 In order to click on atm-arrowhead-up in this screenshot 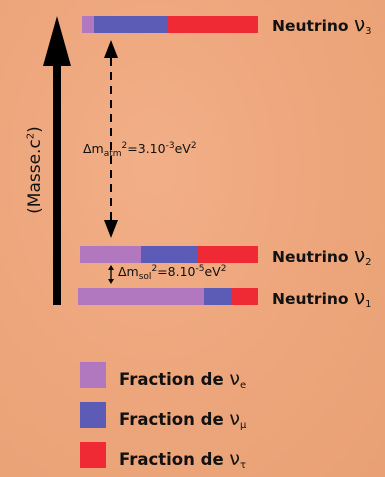, I will do `click(111, 49)`.